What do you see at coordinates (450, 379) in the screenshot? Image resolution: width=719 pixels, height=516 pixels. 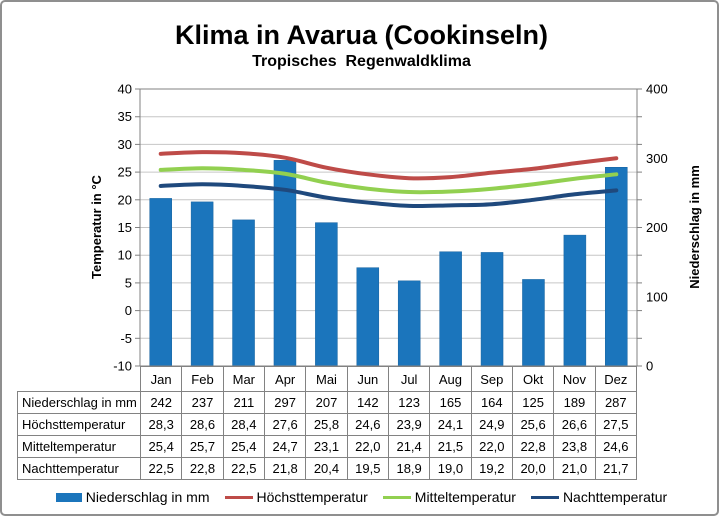 I see `month-label-aug: Aug` at bounding box center [450, 379].